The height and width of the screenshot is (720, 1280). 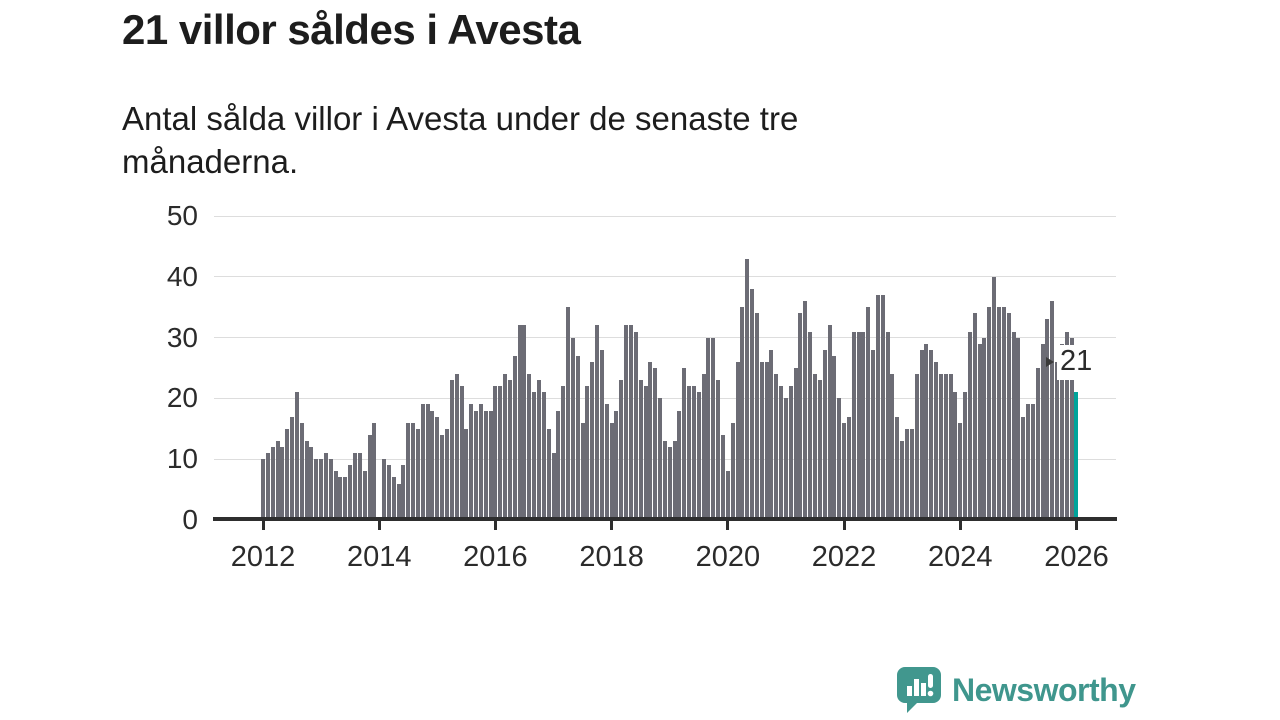 What do you see at coordinates (182, 398) in the screenshot?
I see `y-tick-label: 20` at bounding box center [182, 398].